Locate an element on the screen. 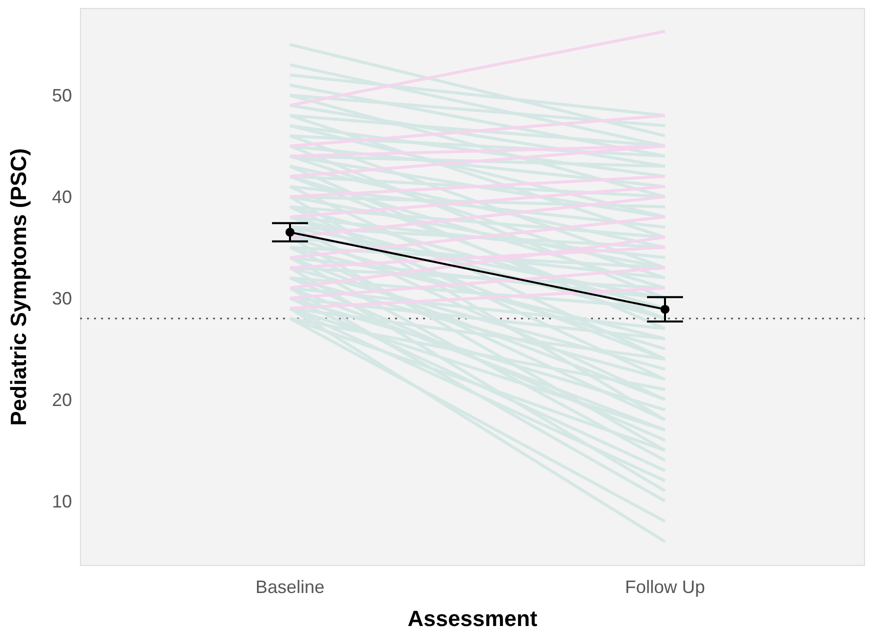  x-tick-label: Baseline is located at coordinates (290, 586).